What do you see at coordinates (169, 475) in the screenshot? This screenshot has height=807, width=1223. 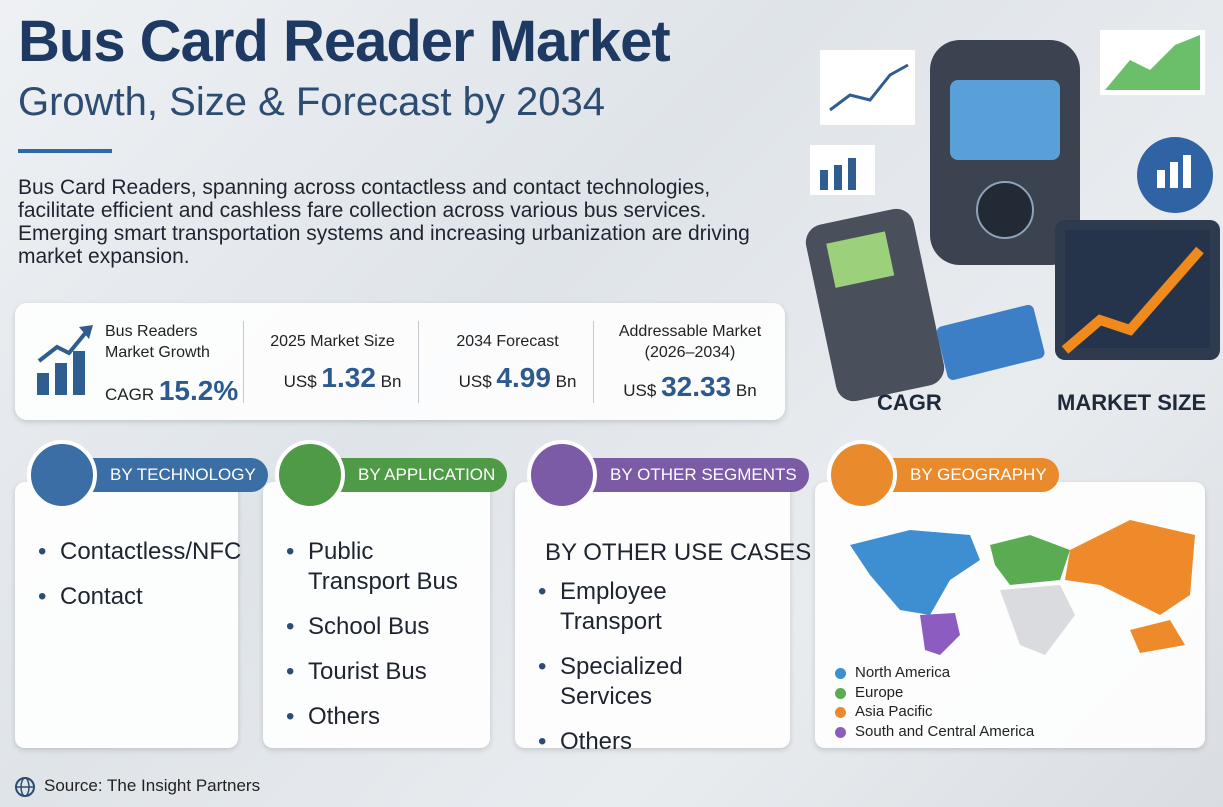 I see `segment-header: BY TECHNOLOGY` at bounding box center [169, 475].